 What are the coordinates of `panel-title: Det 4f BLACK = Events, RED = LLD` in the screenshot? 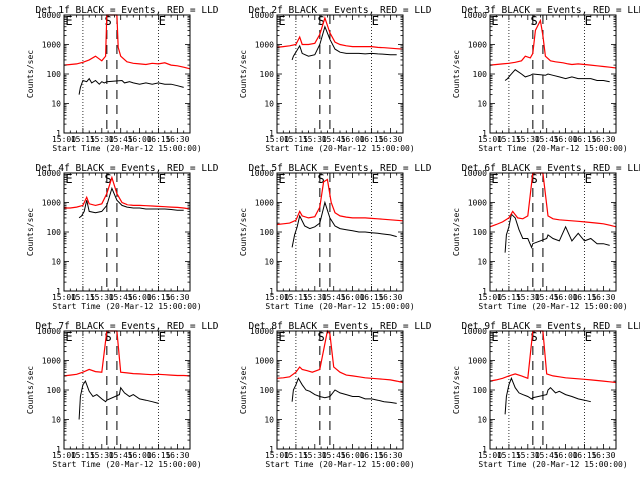 It's located at (126, 168).